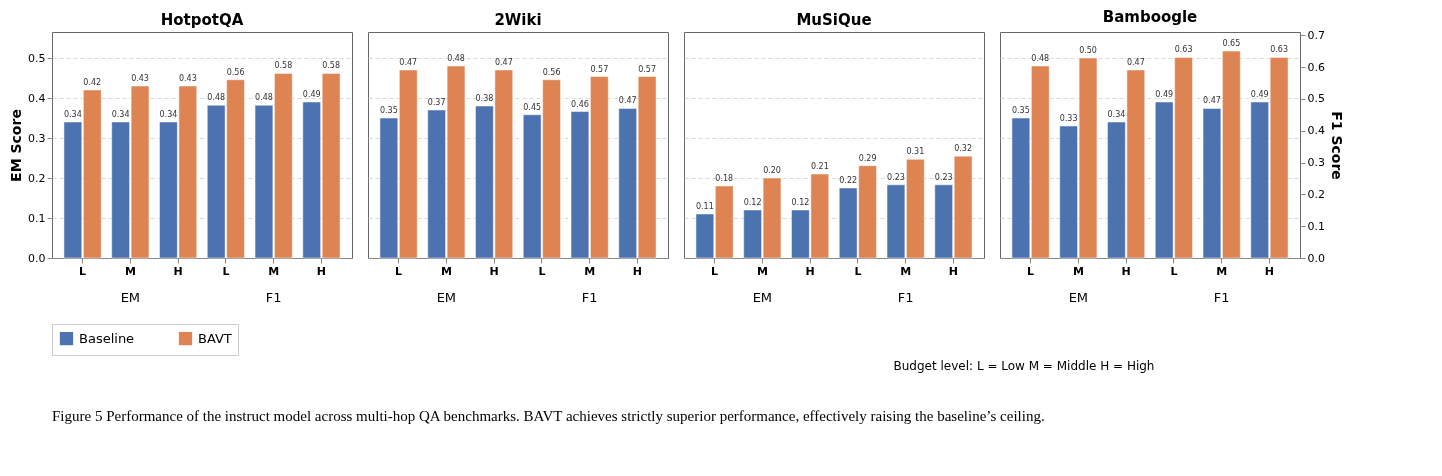  I want to click on y-tick-label: 0.2, so click(37, 178).